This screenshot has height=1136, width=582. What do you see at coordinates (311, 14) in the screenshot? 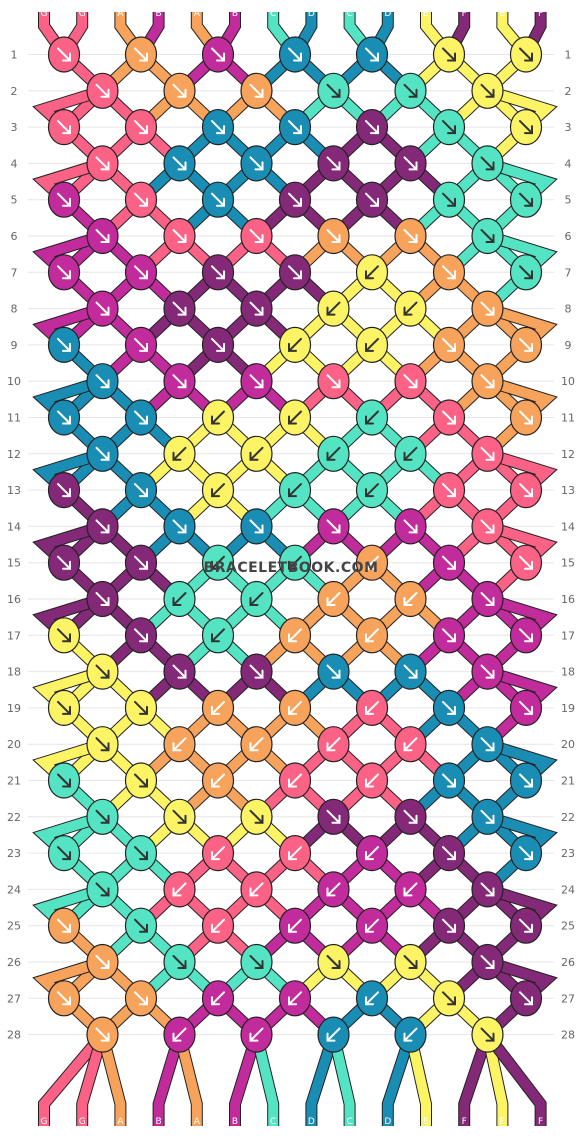
I see `top-string-label: D` at bounding box center [311, 14].